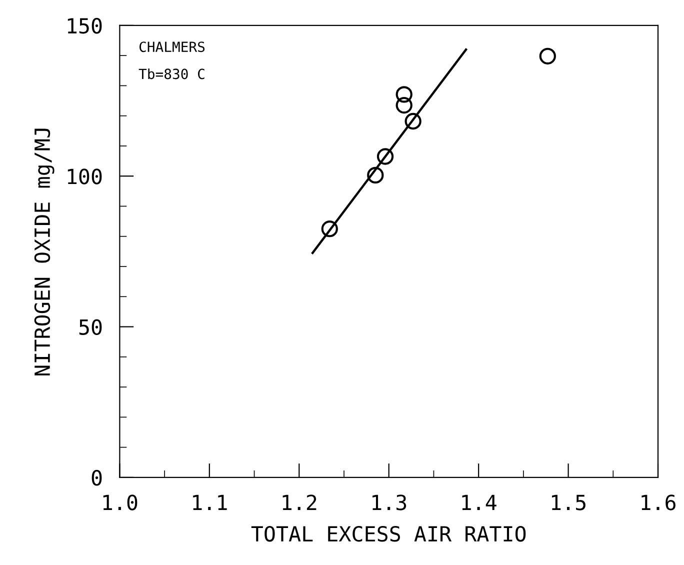 This screenshot has height=565, width=684. What do you see at coordinates (569, 502) in the screenshot?
I see `x-tick-label: 1.5` at bounding box center [569, 502].